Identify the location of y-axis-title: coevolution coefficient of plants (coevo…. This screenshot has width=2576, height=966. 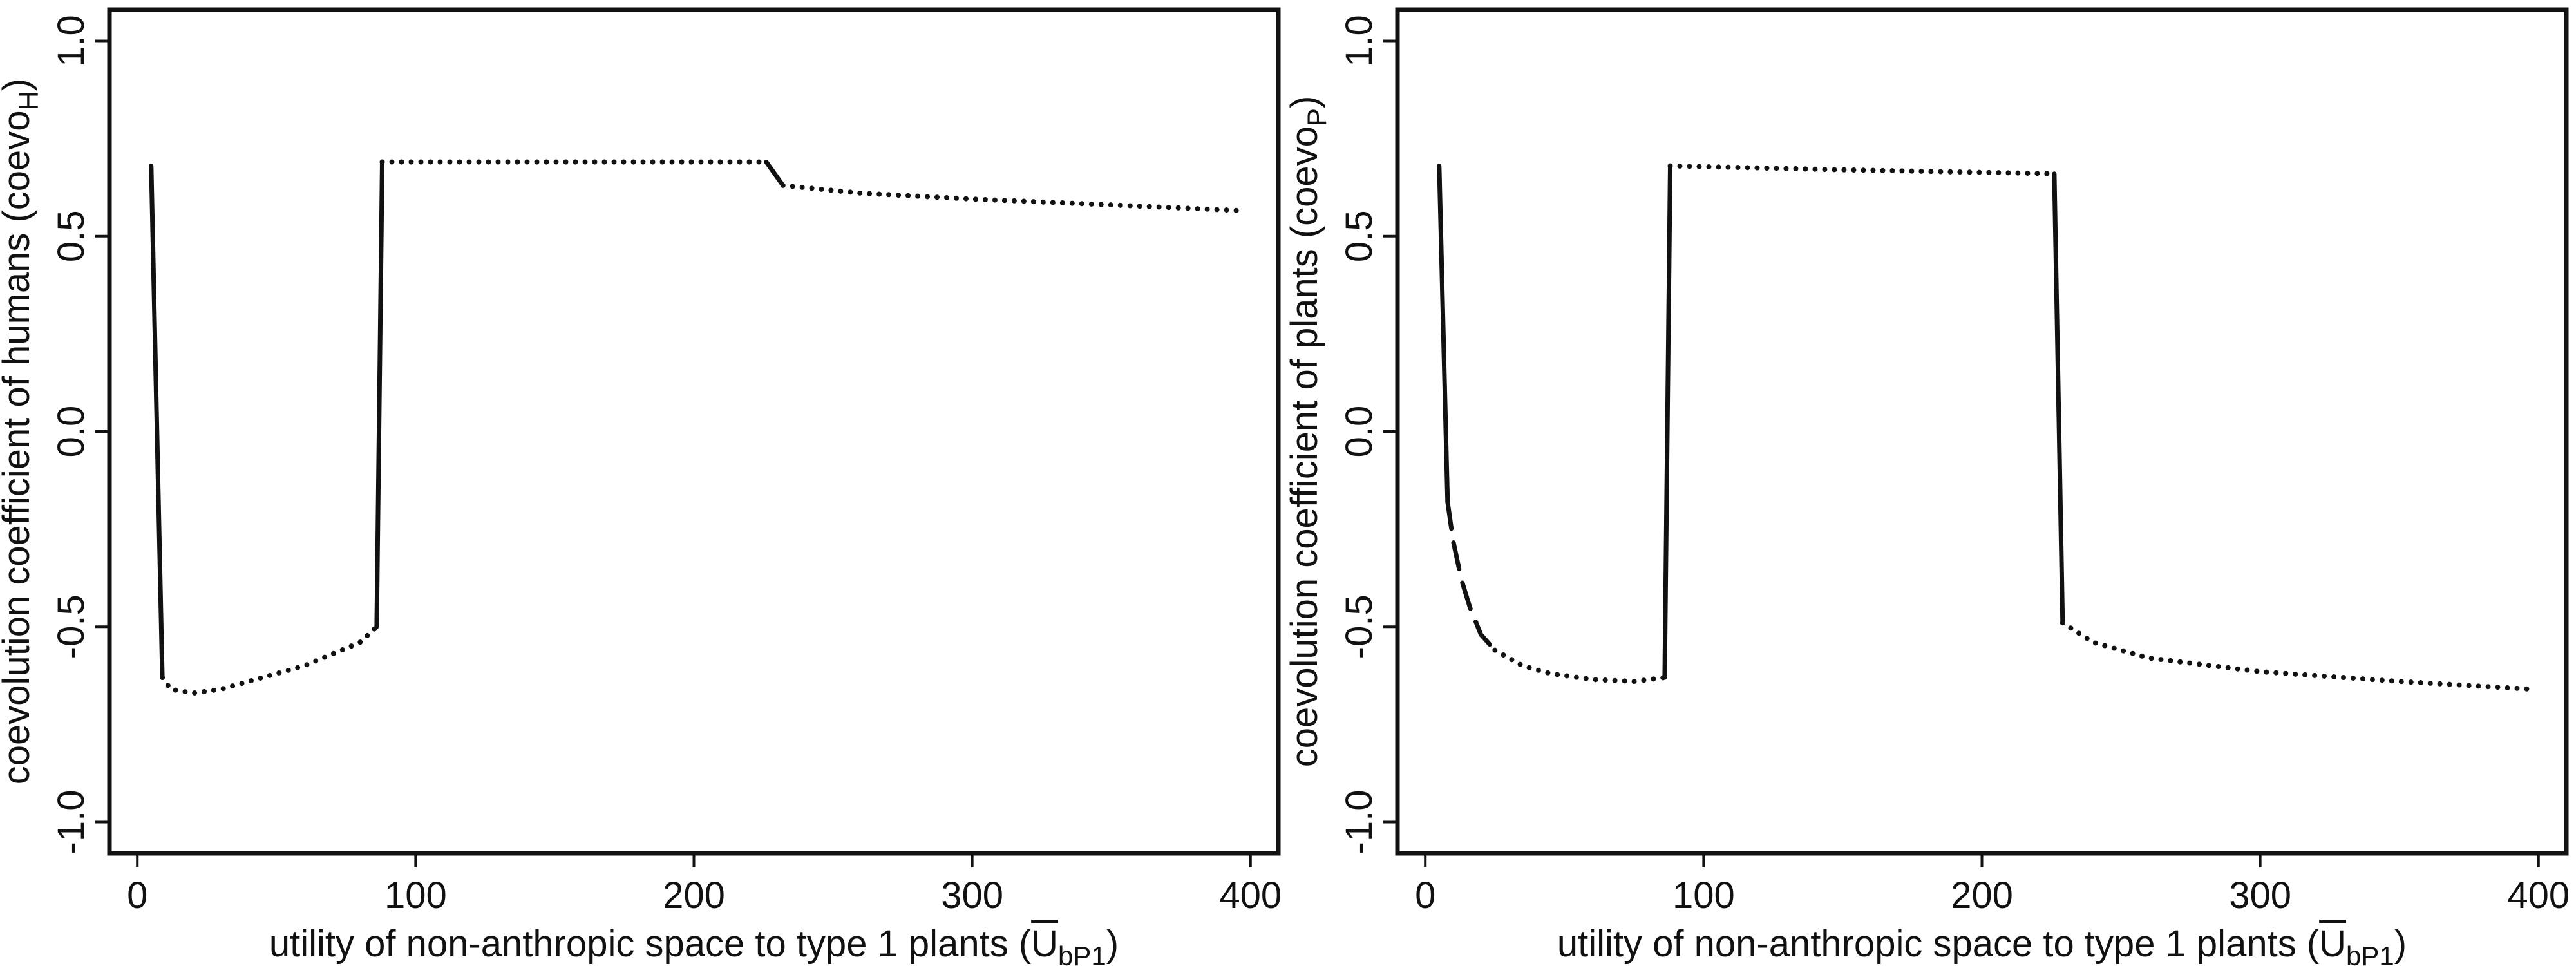
(1307, 432).